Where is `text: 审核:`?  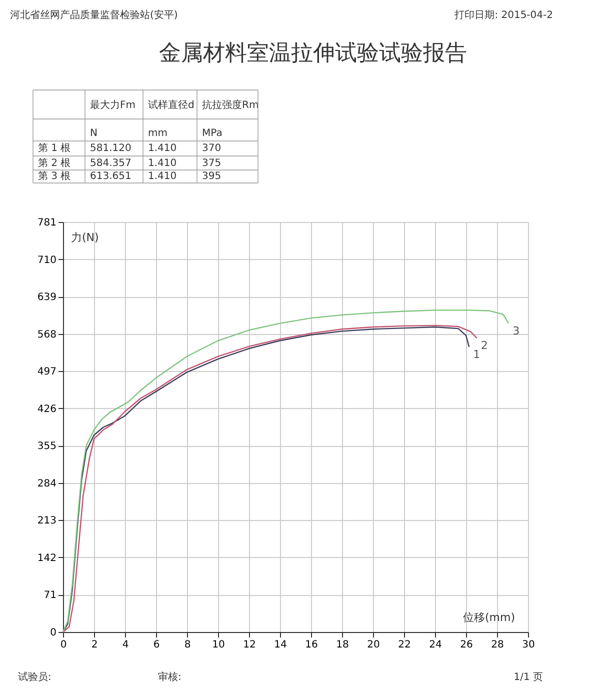 text: 审核: is located at coordinates (170, 677).